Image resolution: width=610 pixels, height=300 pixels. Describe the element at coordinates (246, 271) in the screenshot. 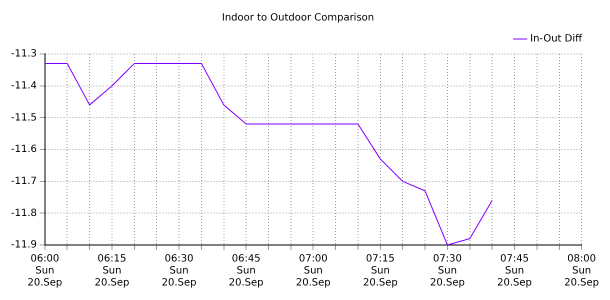

I see `x-tick-label: 06:45 Sun 20.Sep` at that location.